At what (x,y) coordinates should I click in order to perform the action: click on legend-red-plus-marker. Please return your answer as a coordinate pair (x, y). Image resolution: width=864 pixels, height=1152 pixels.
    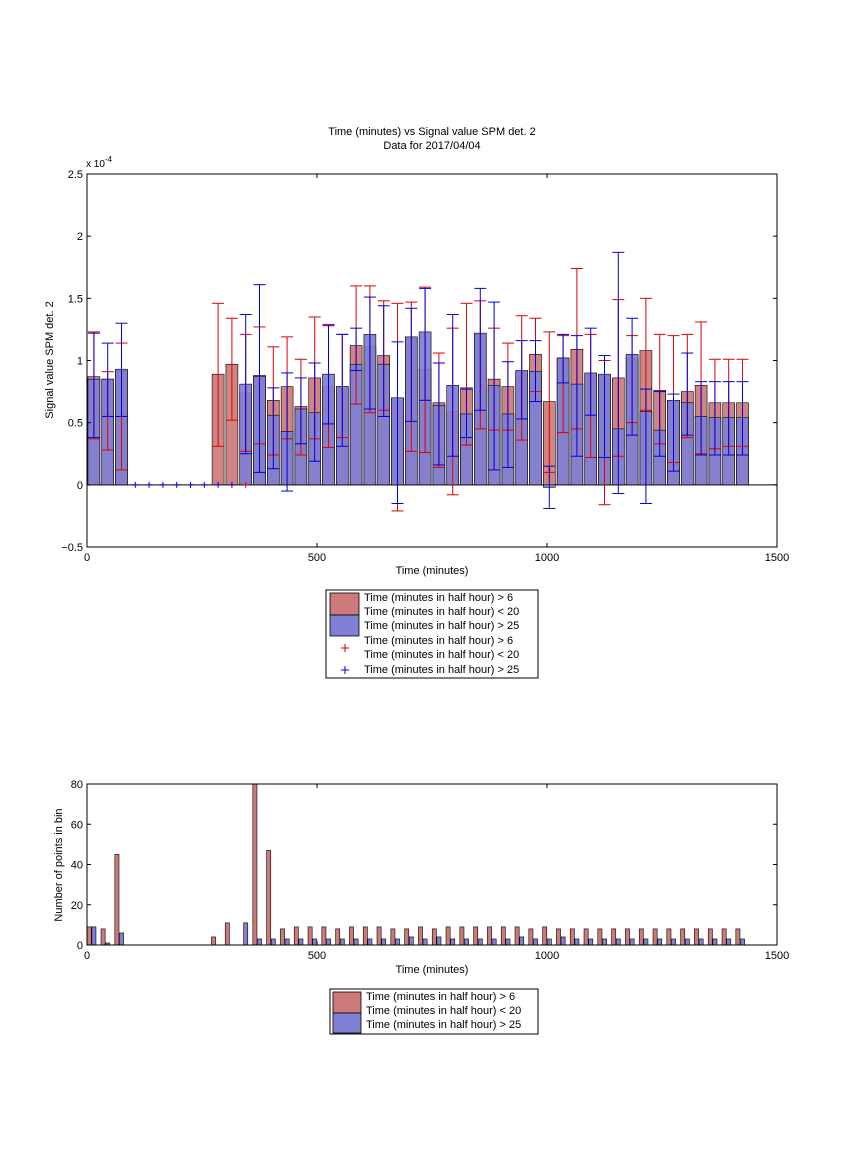
    Looking at the image, I should click on (345, 648).